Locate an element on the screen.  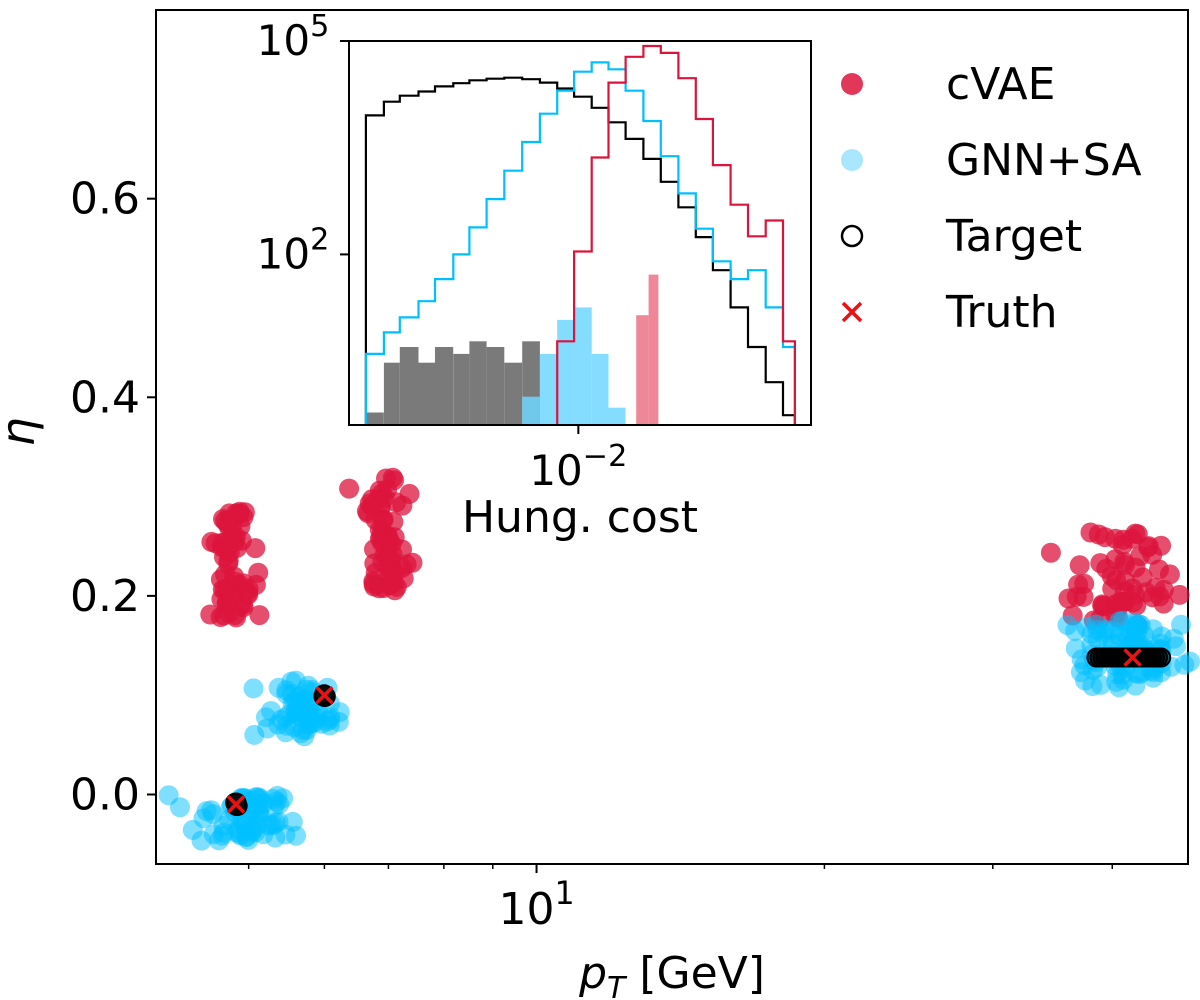
step-line-target is located at coordinates (580, 250).